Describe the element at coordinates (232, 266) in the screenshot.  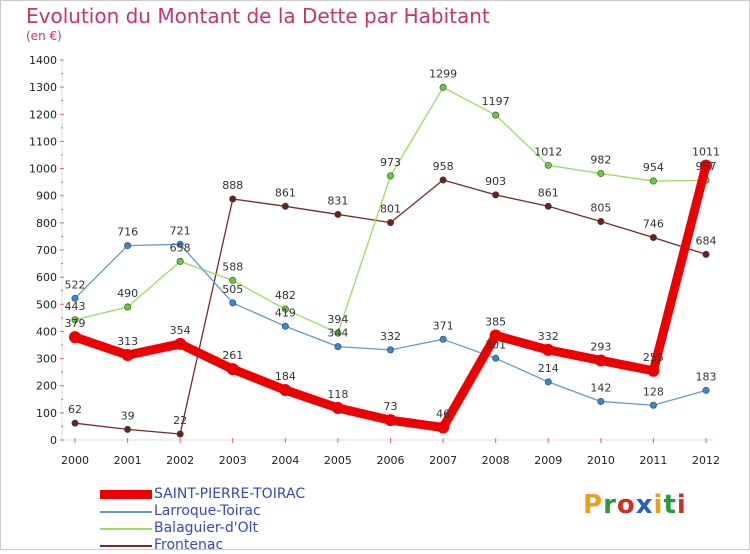
I see `data-label: 588` at that location.